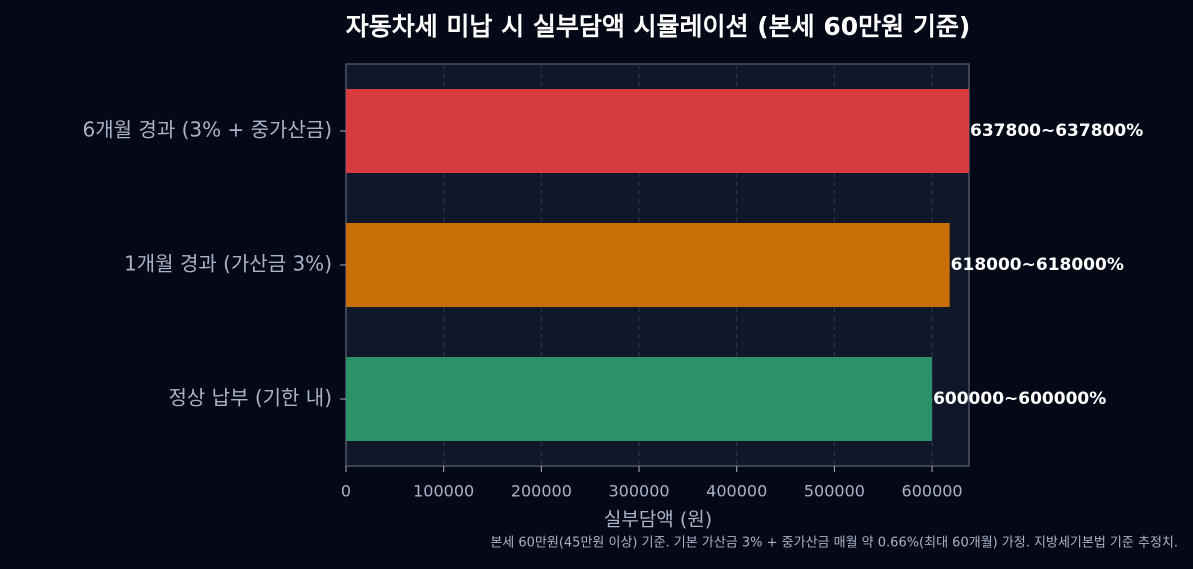 This screenshot has height=569, width=1193. I want to click on x-tick-label: 600000, so click(932, 491).